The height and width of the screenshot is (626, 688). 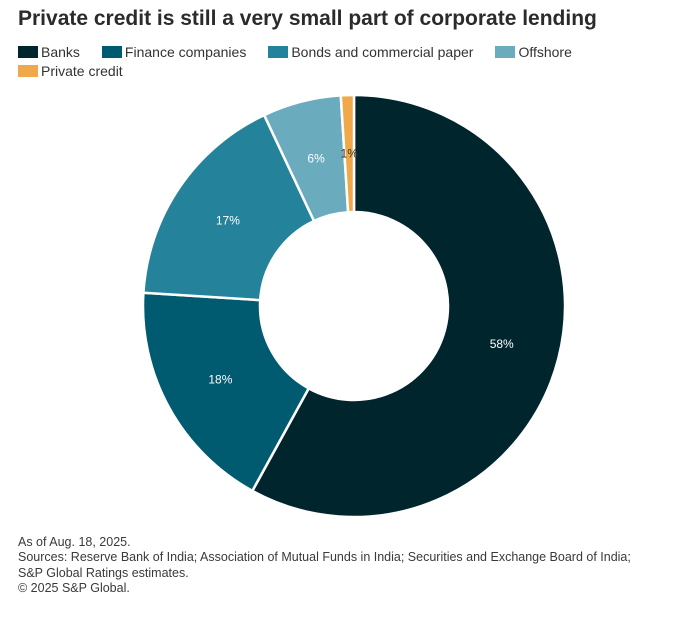 What do you see at coordinates (220, 379) in the screenshot?
I see `data-label-finance-companies: 18%` at bounding box center [220, 379].